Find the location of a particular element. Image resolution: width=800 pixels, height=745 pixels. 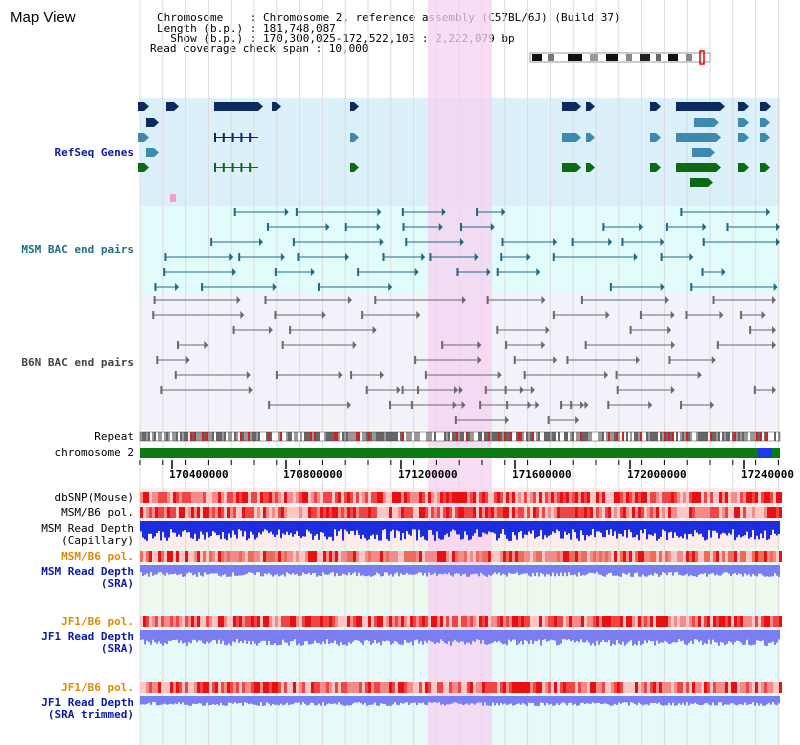

track-label-chromosome: chromosome 2 is located at coordinates (94, 452).